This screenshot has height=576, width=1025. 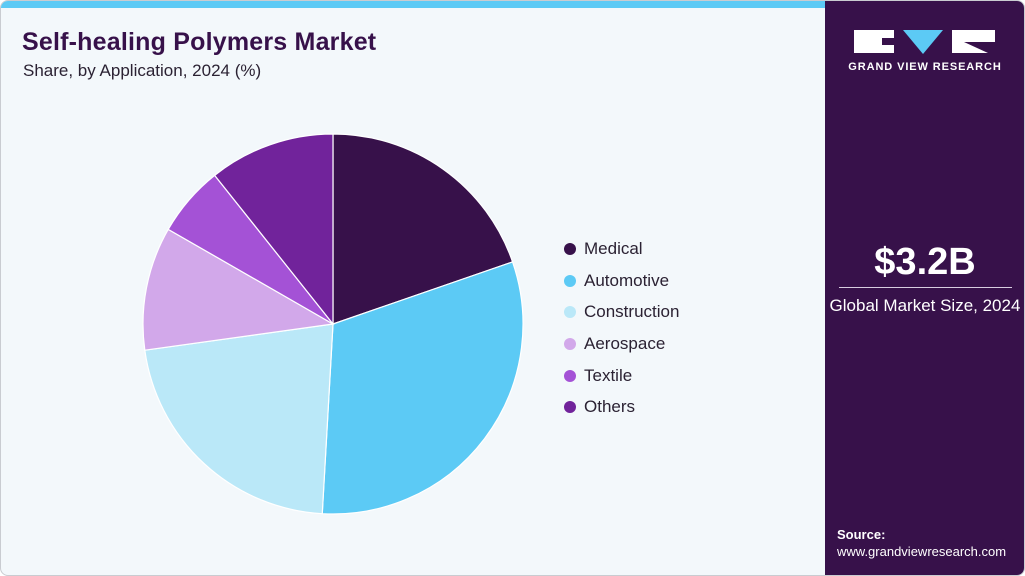 I want to click on legend-label: Medical, so click(x=613, y=248).